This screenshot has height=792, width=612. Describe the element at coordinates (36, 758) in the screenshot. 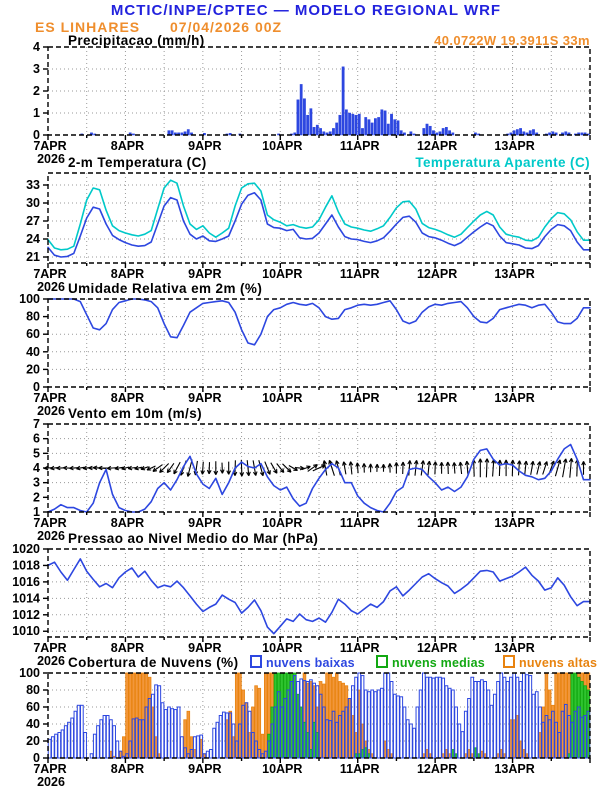

I see `y-tick-label: 0` at that location.